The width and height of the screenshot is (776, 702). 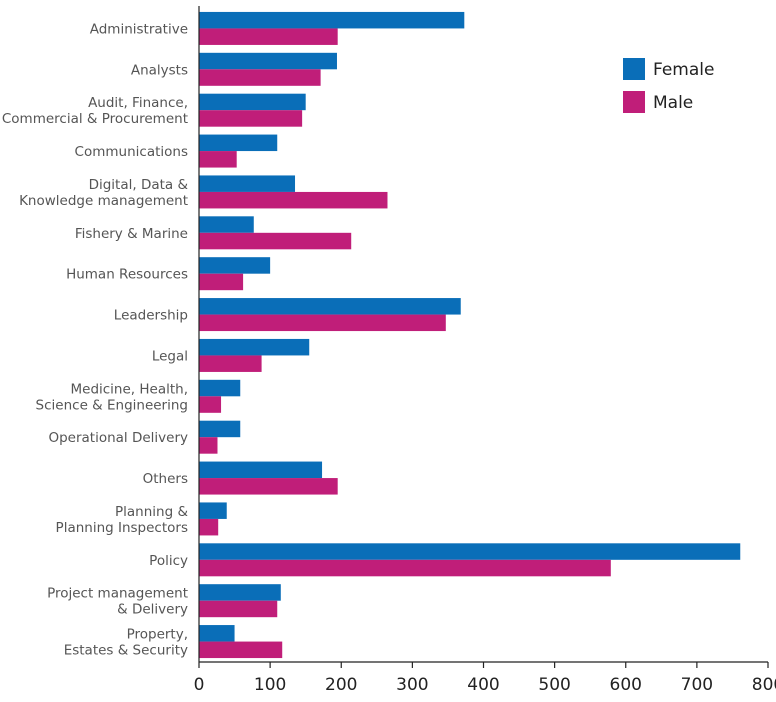 What do you see at coordinates (165, 479) in the screenshot?
I see `category-label: Others` at bounding box center [165, 479].